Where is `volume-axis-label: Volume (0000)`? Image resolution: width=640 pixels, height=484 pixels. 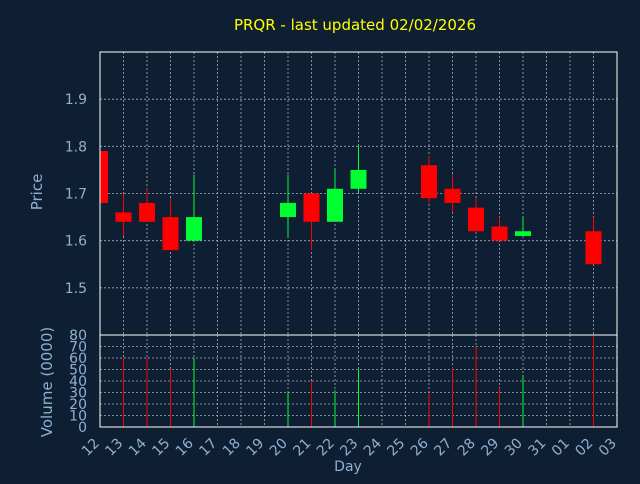 volume-axis-label: Volume (0000) is located at coordinates (47, 382).